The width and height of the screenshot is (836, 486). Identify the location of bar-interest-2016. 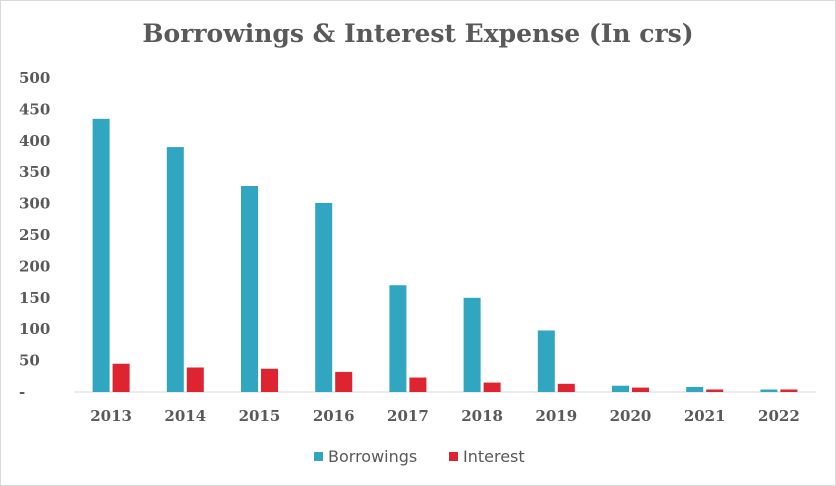
(344, 381).